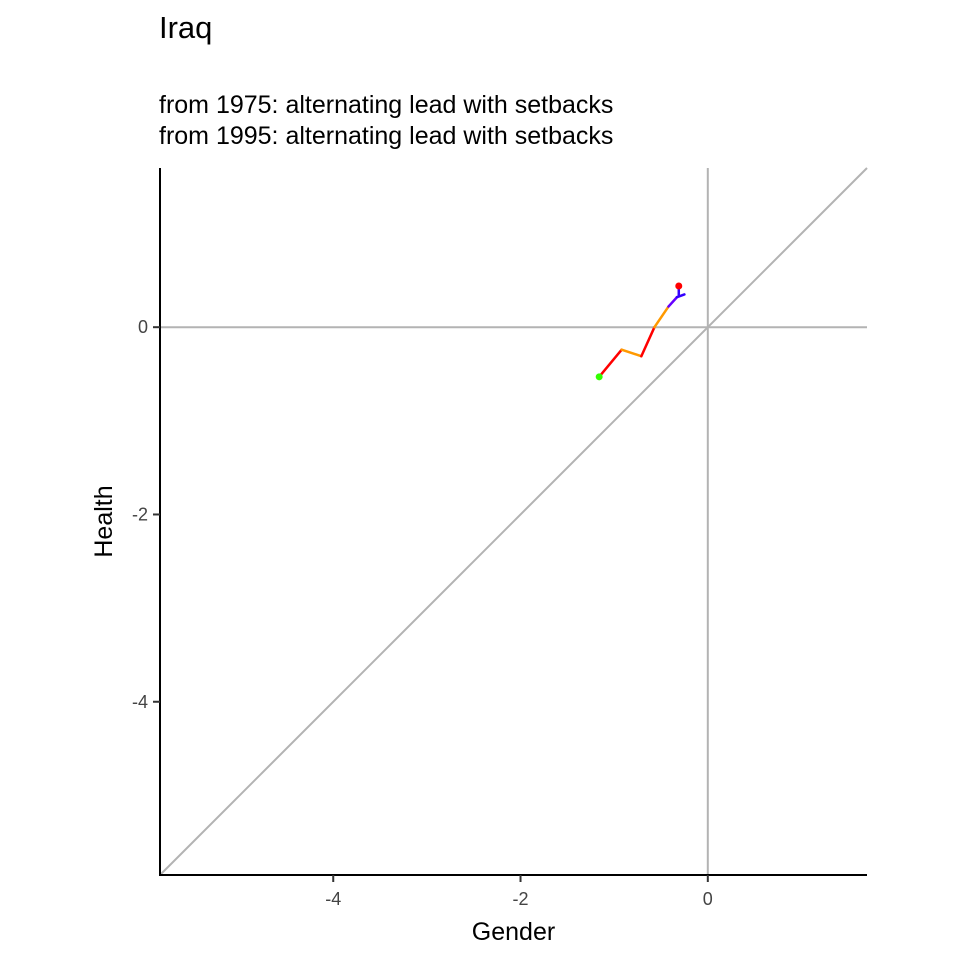 Image resolution: width=960 pixels, height=960 pixels. I want to click on start-point, so click(599, 377).